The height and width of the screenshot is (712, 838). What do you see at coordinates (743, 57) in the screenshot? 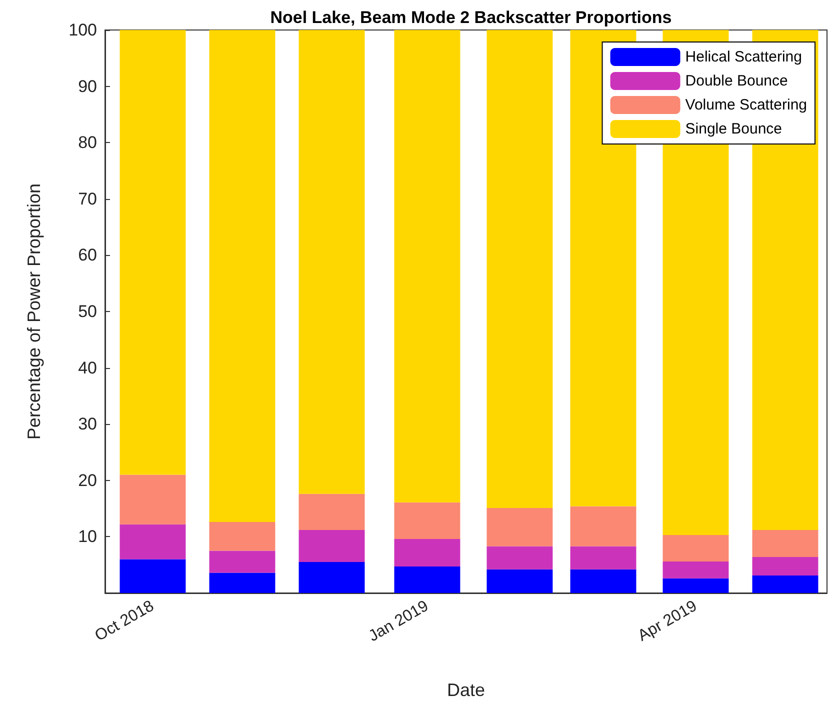
I see `legend-label: Helical Scattering` at bounding box center [743, 57].